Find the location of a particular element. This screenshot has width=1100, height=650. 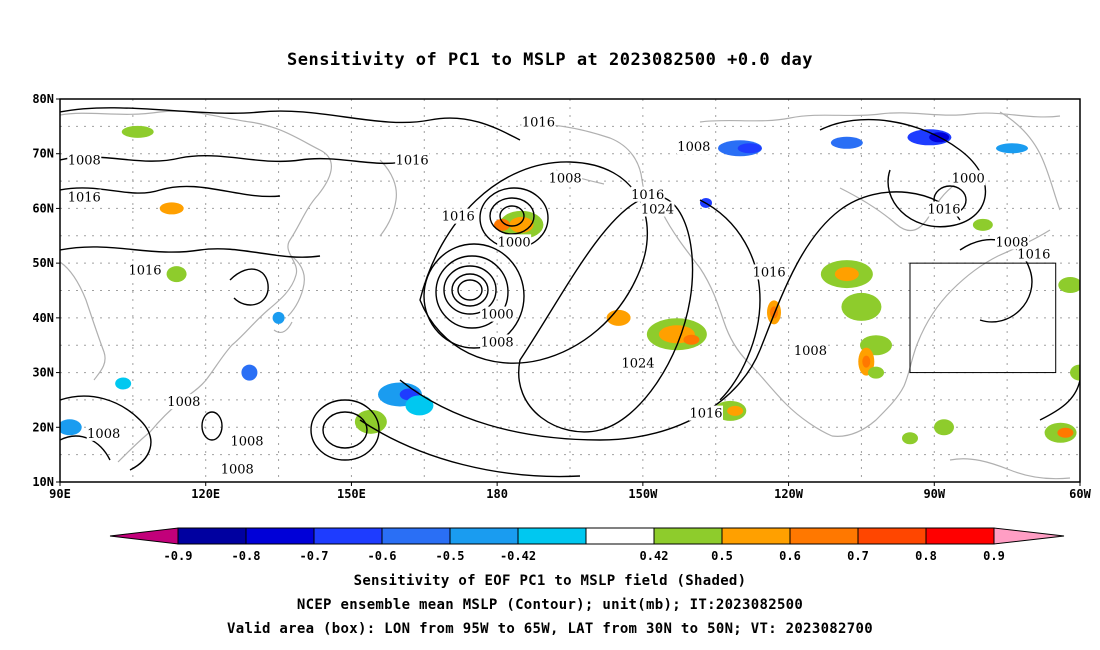

colorbar-label: -0.8 is located at coordinates (246, 556).